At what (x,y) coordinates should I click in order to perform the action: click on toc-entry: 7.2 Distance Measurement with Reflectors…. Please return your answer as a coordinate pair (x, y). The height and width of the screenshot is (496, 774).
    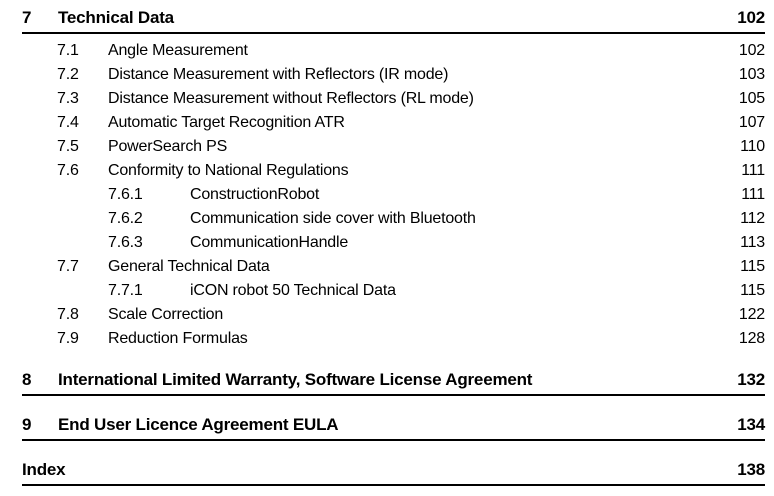
    Looking at the image, I should click on (393, 75).